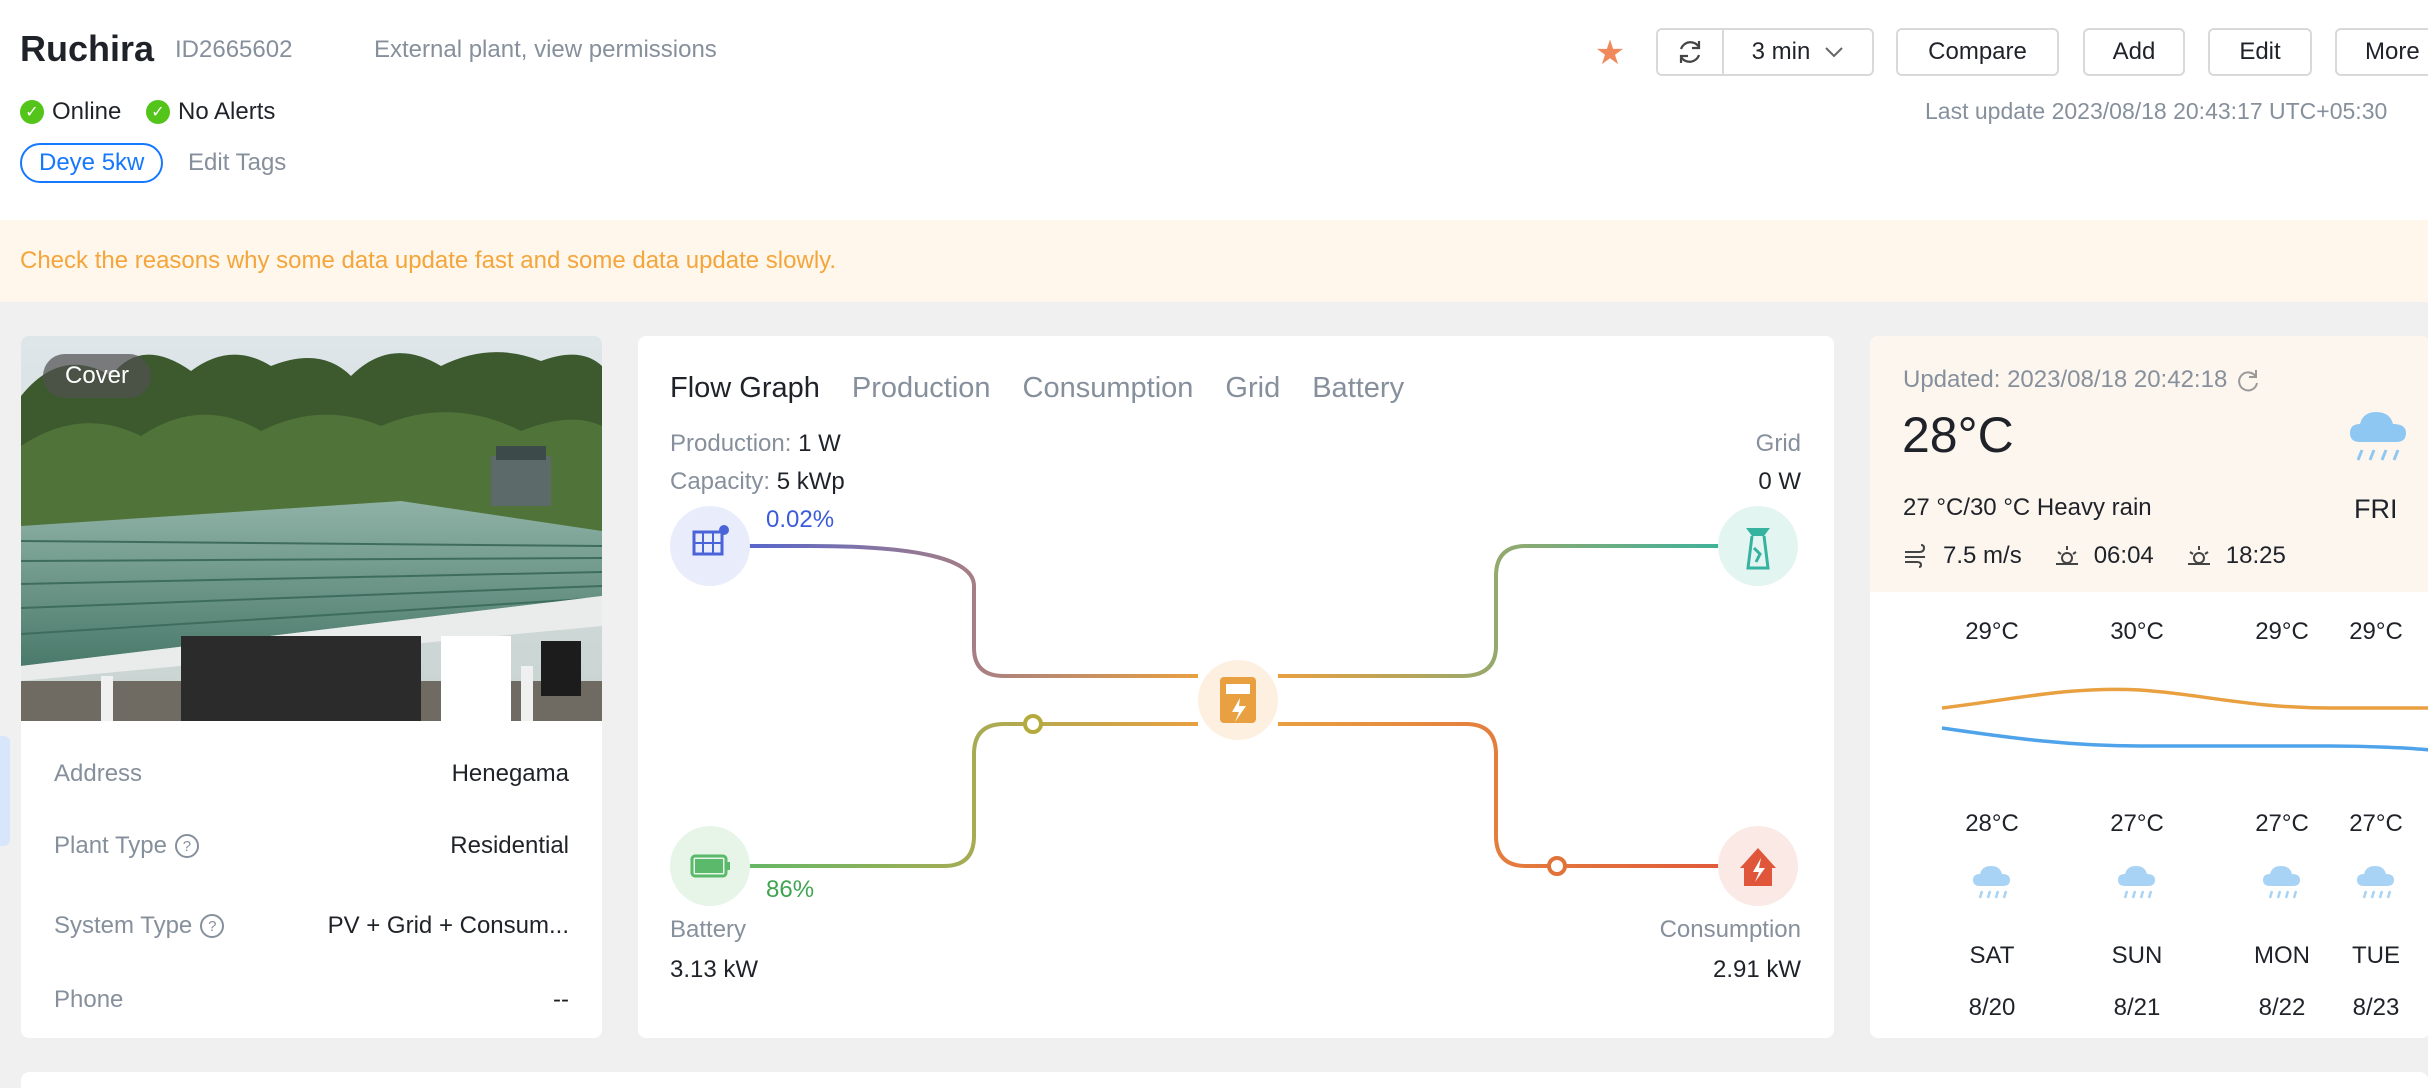 The width and height of the screenshot is (2428, 1088). What do you see at coordinates (237, 162) in the screenshot?
I see `edit-tags-link: Edit Tags` at bounding box center [237, 162].